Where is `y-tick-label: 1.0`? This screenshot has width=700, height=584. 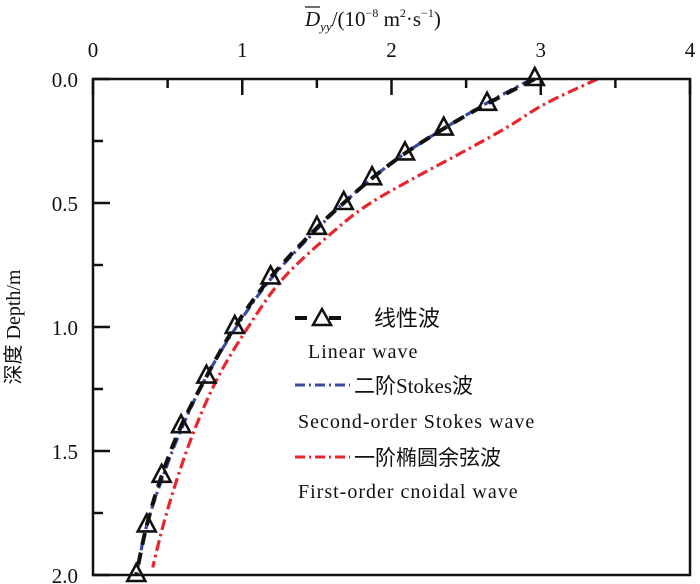 y-tick-label: 1.0 is located at coordinates (65, 328).